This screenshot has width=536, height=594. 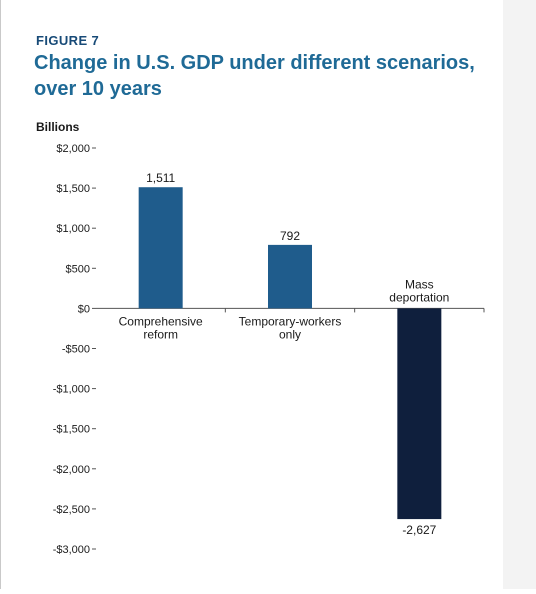 I want to click on y-tick-label: $1,000, so click(x=73, y=229).